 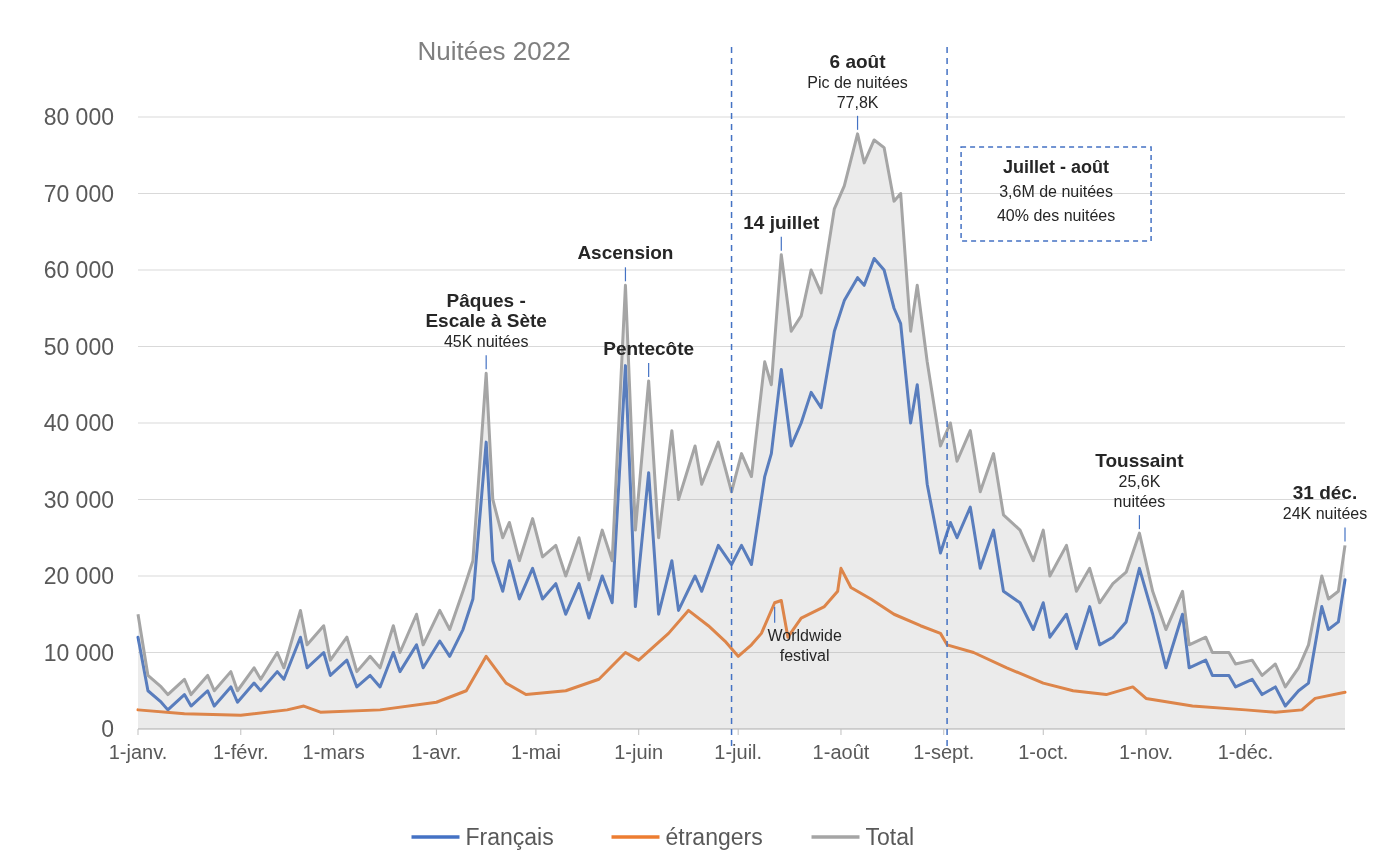 I want to click on y-tick-label: 10 000, so click(x=78, y=652).